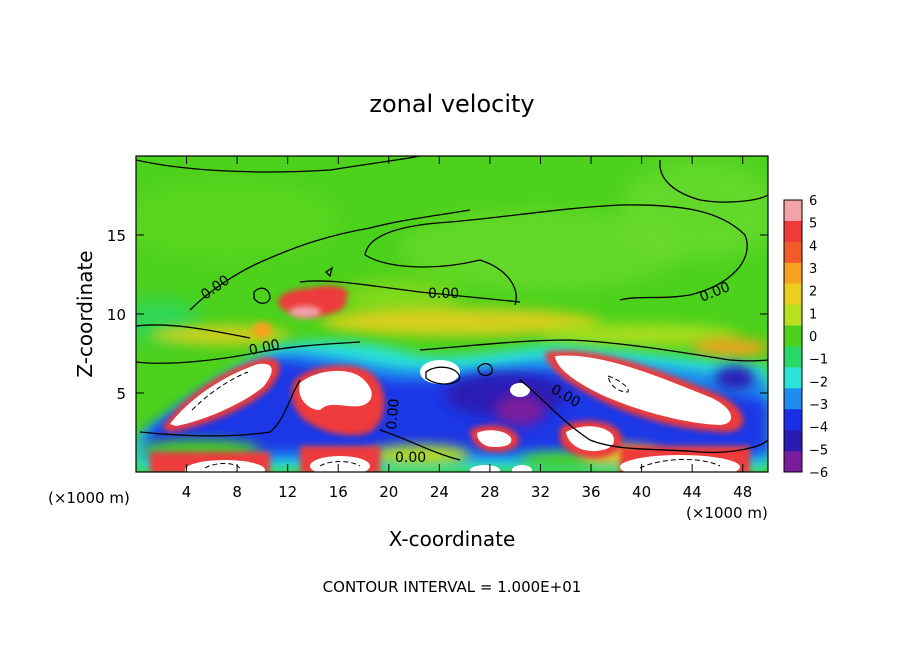 The height and width of the screenshot is (654, 904). What do you see at coordinates (540, 492) in the screenshot?
I see `x-tick-label: 32` at bounding box center [540, 492].